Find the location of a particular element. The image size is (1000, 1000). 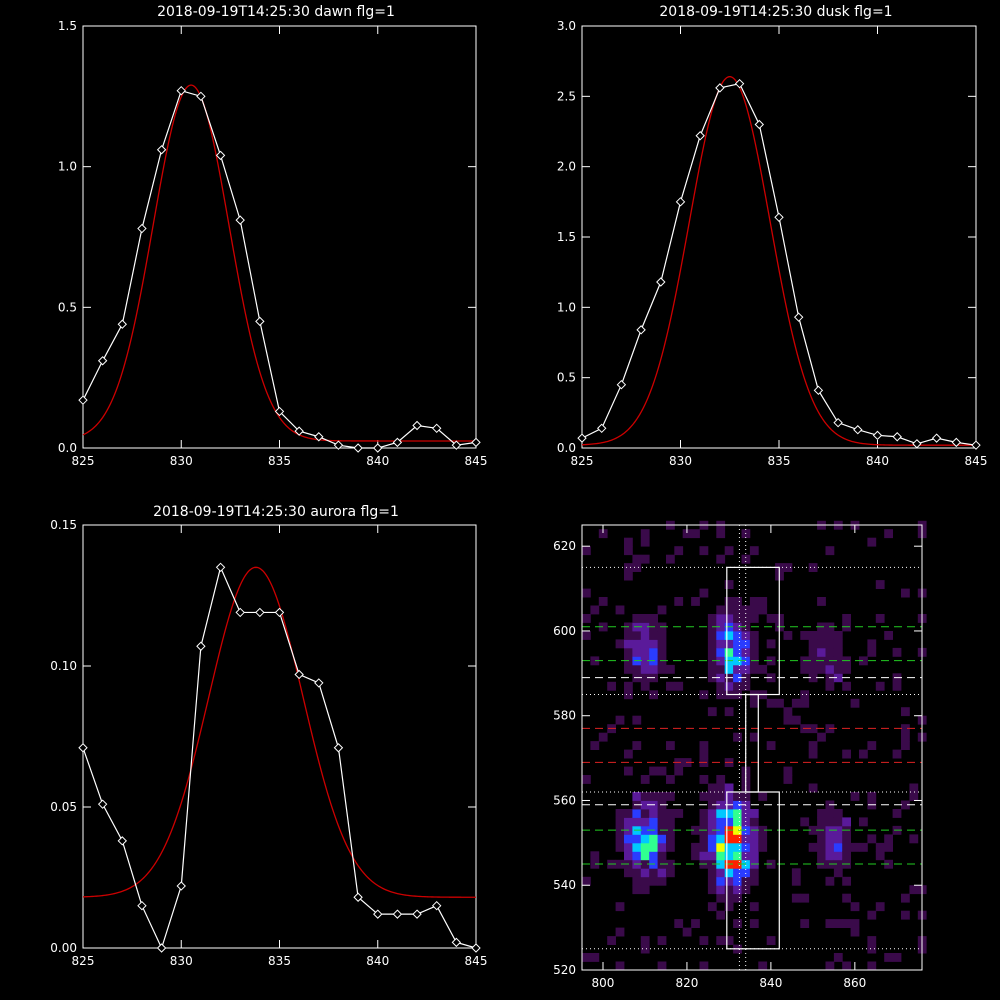

y-tick-label: 1.0 is located at coordinates (566, 307).